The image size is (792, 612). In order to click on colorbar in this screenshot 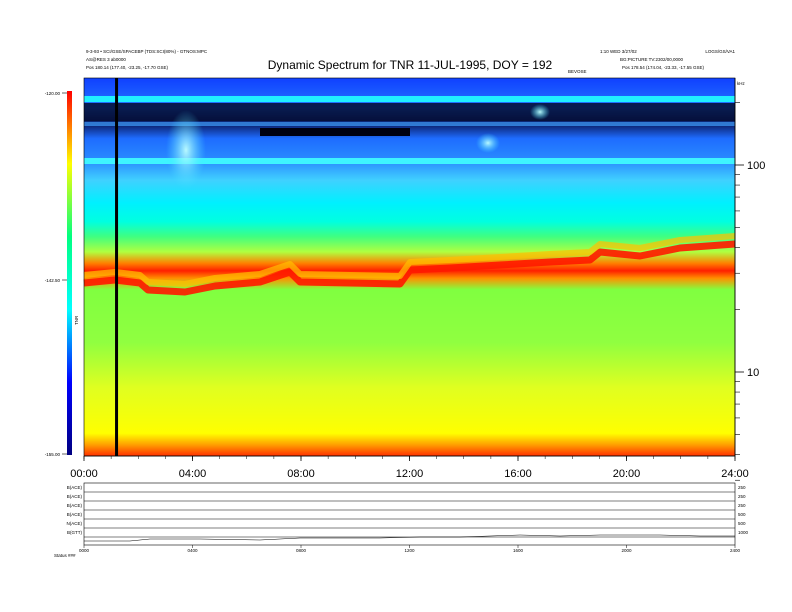, I will do `click(69, 273)`.